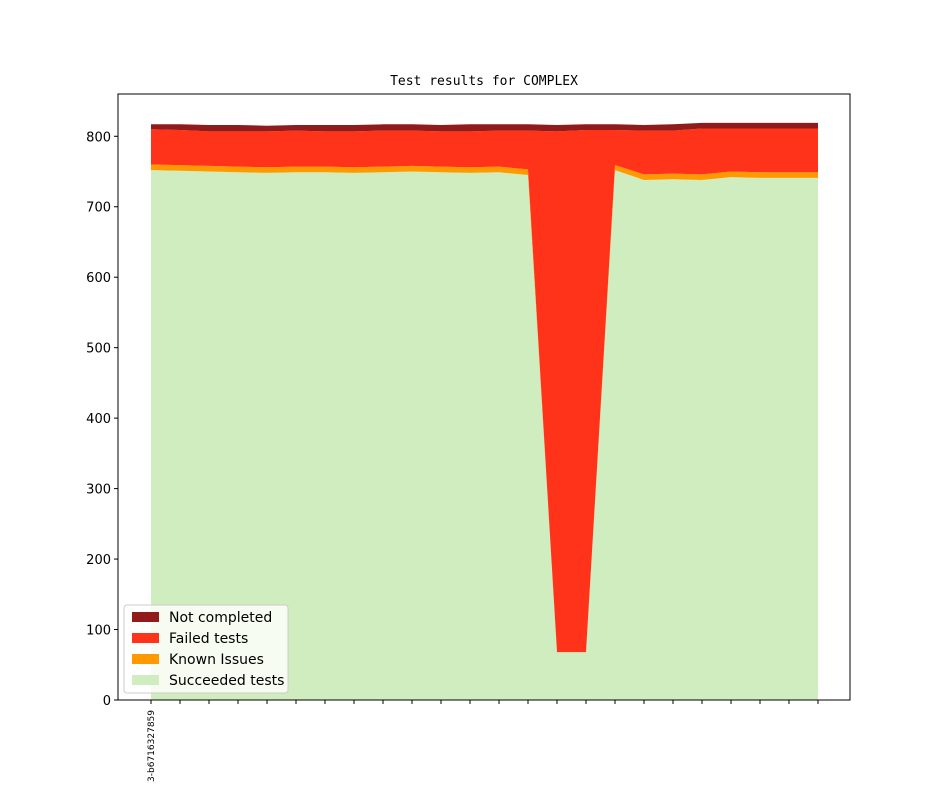  Describe the element at coordinates (152, 746) in the screenshot. I see `x-tick-label: 3-b6716327859` at that location.